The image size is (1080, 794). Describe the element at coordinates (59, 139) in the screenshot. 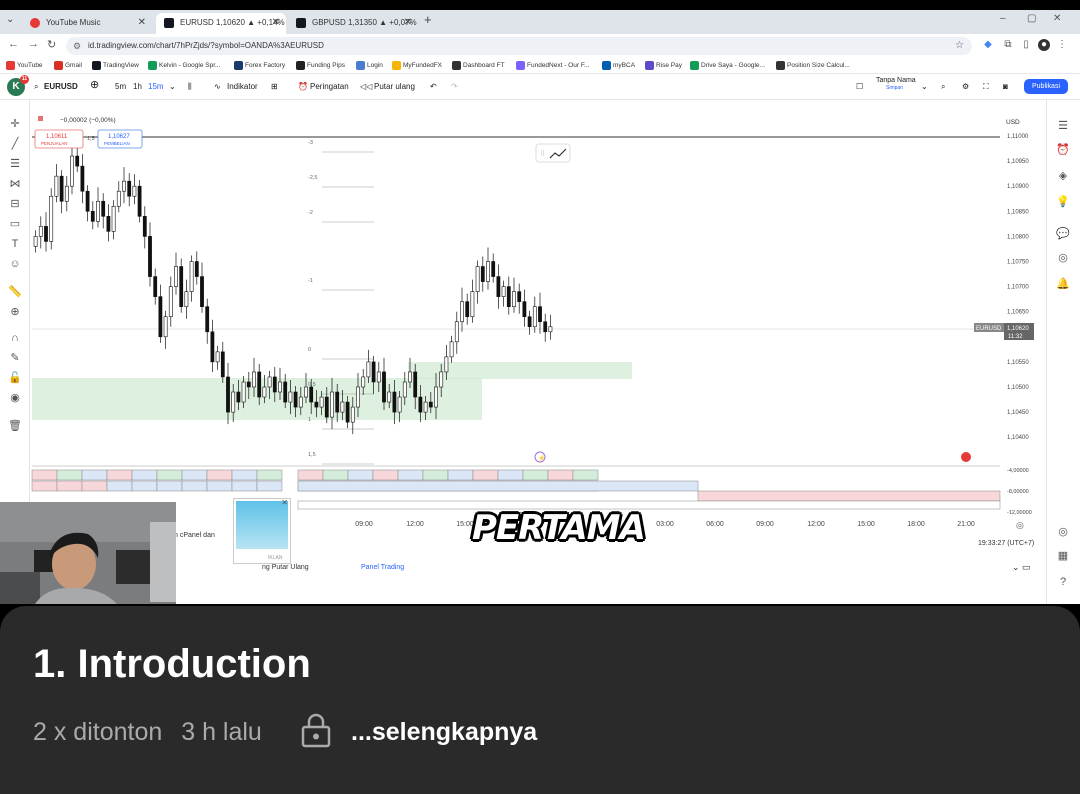

I see `sell-button` at that location.